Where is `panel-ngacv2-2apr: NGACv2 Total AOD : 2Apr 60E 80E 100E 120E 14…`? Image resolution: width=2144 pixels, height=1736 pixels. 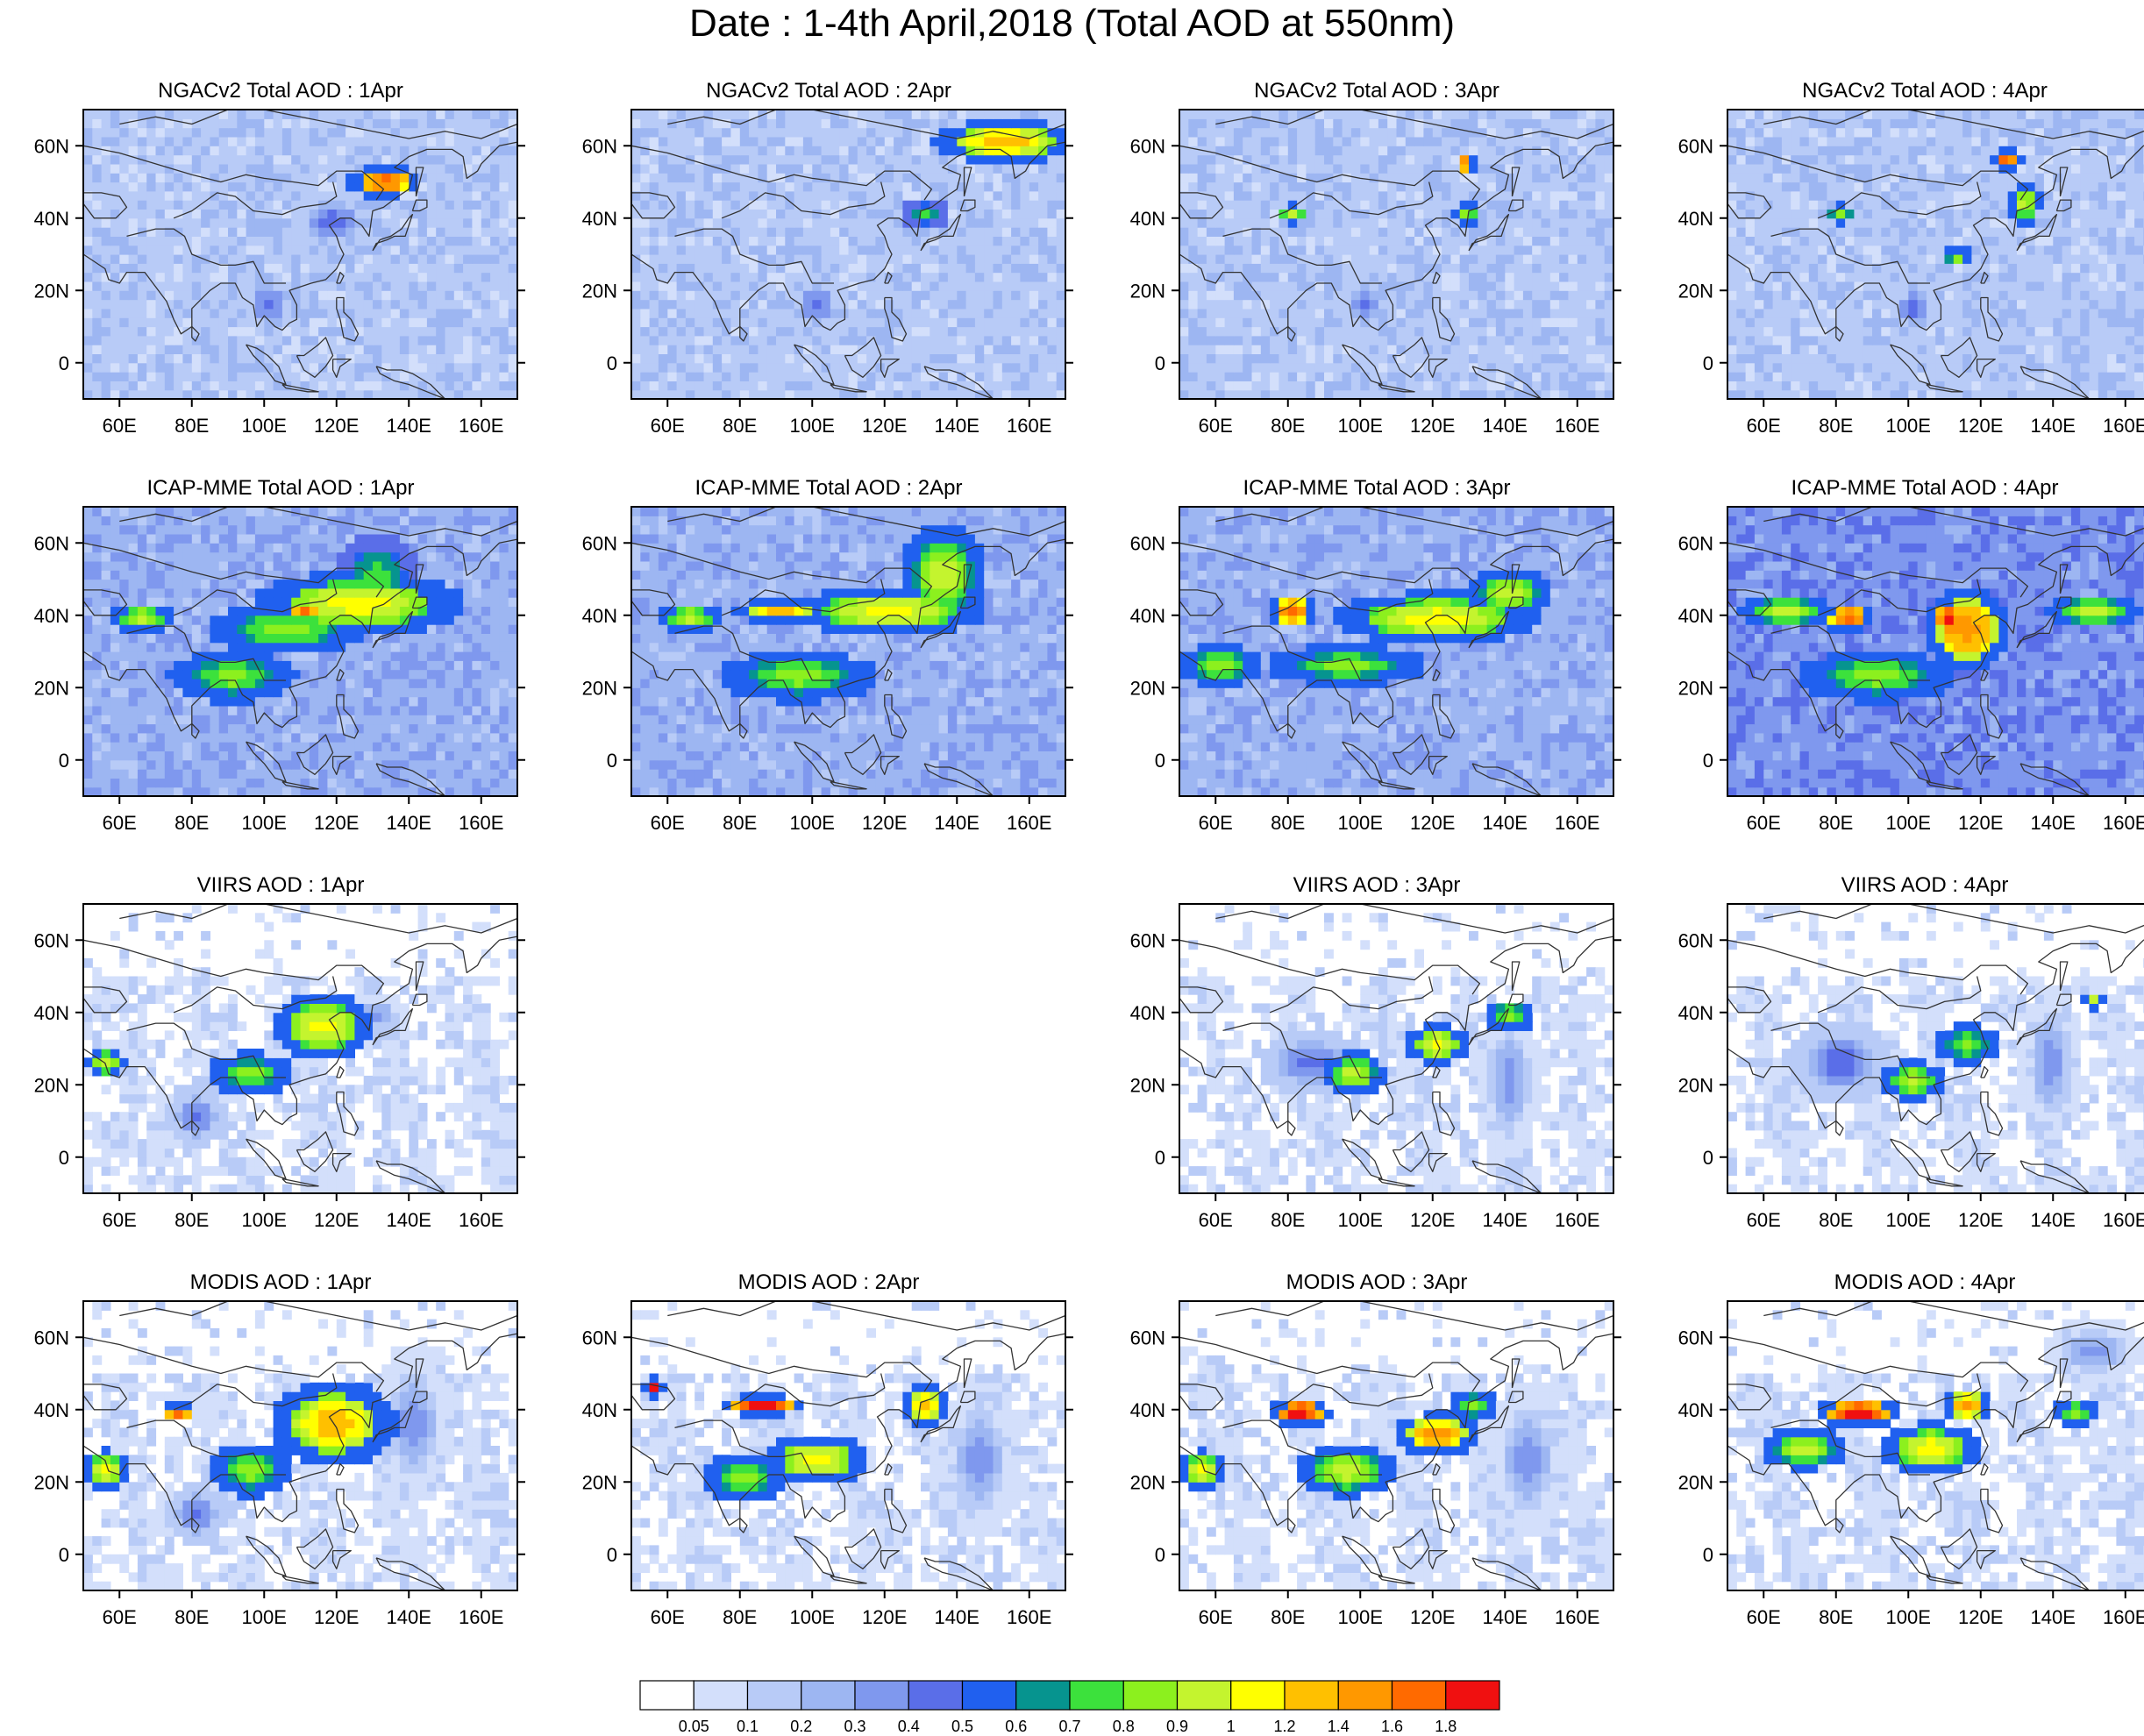
panel-ngacv2-2apr: NGACv2 Total AOD : 2Apr 60E 80E 100E 120E 14… is located at coordinates (828, 276).